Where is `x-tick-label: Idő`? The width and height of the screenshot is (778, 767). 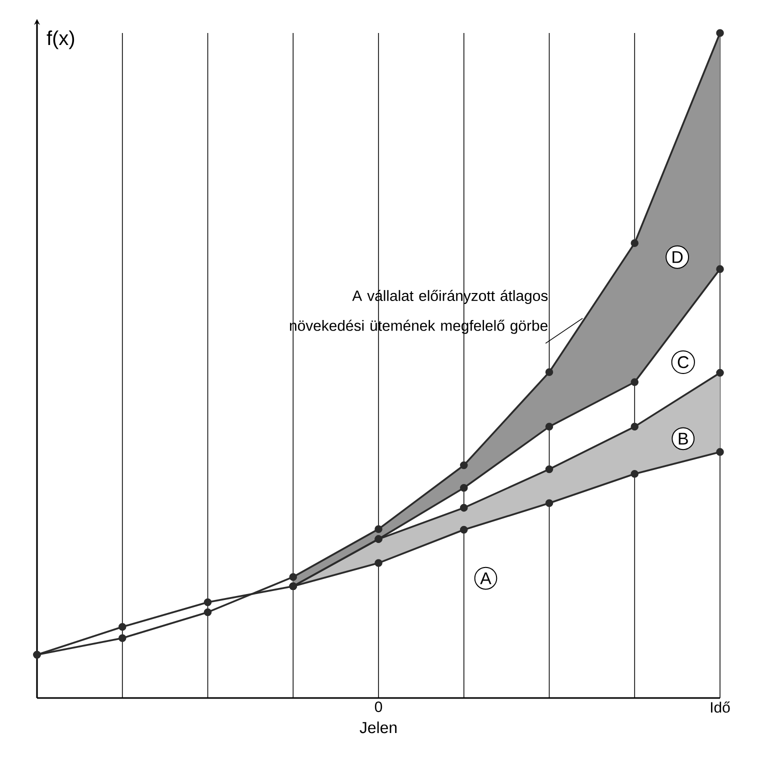
x-tick-label: Idő is located at coordinates (720, 707).